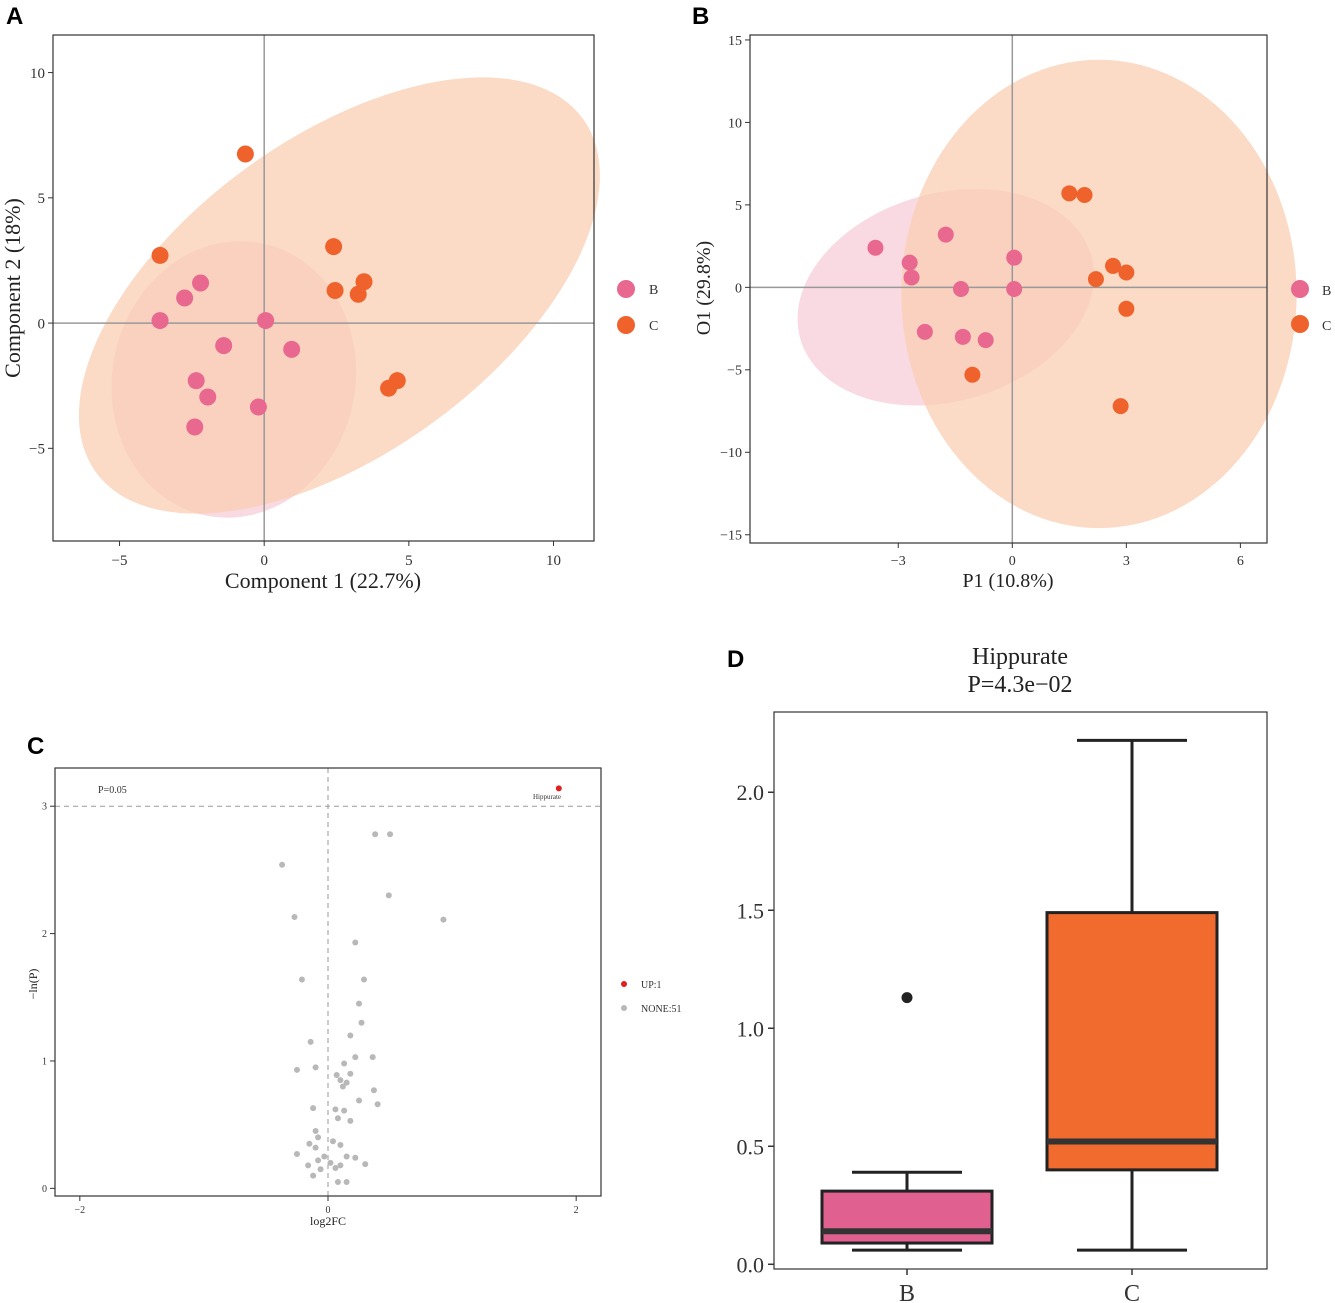  What do you see at coordinates (1126, 561) in the screenshot?
I see `panel-b-xtick-label-3: 3` at bounding box center [1126, 561].